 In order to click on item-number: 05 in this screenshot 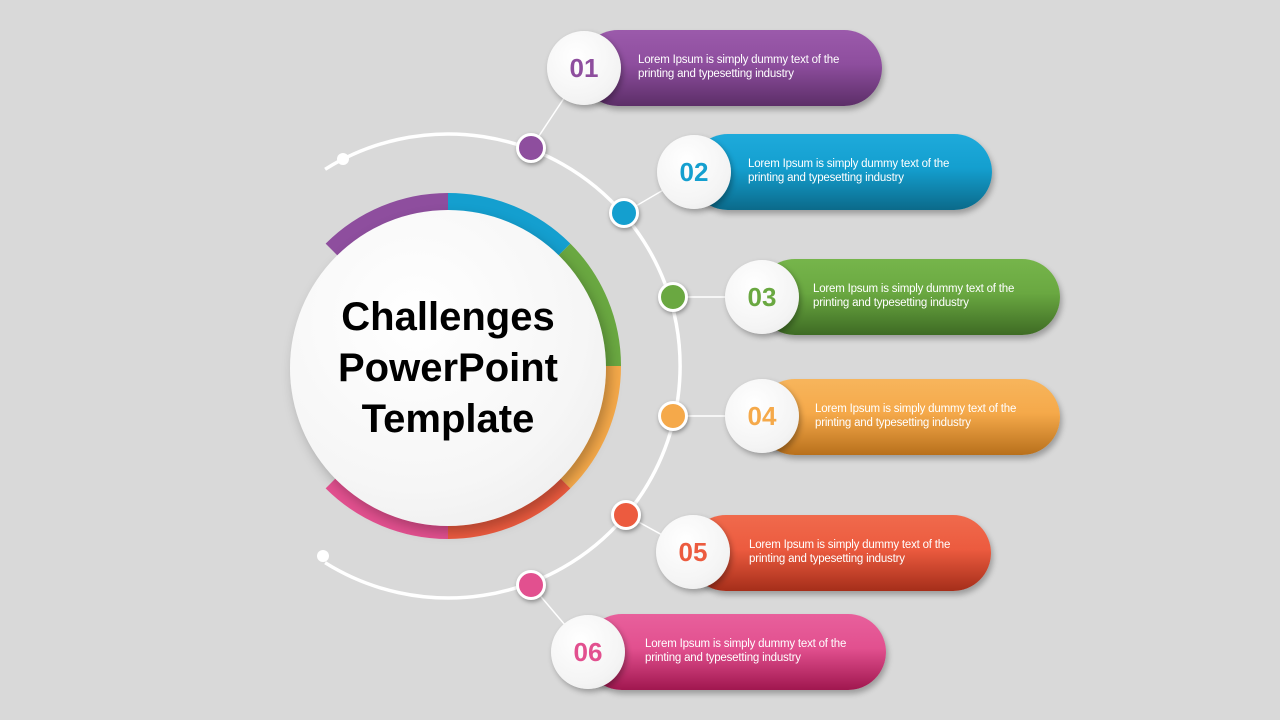, I will do `click(693, 551)`.